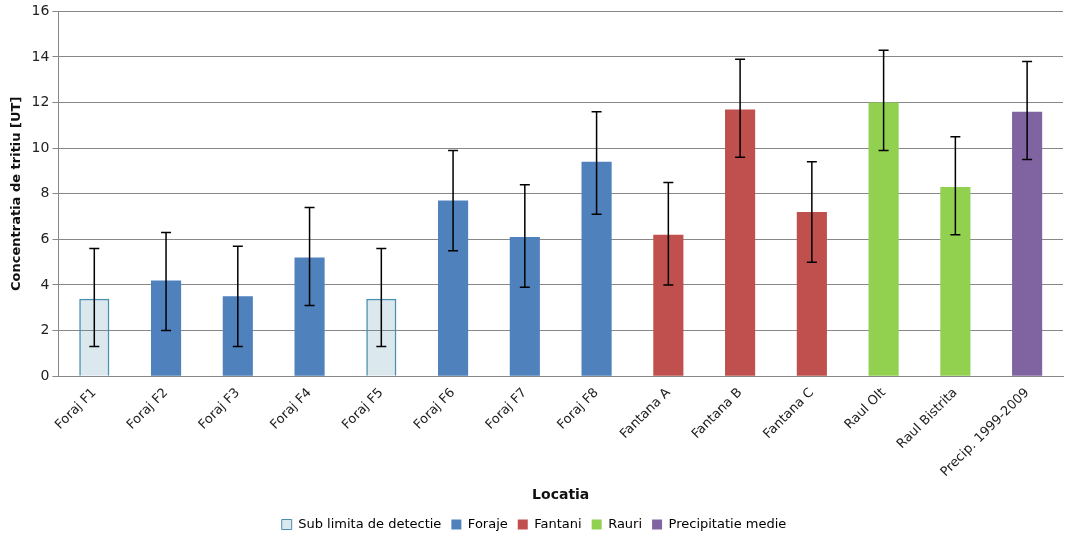 The width and height of the screenshot is (1071, 543). I want to click on y-tick-label: 14, so click(40, 55).